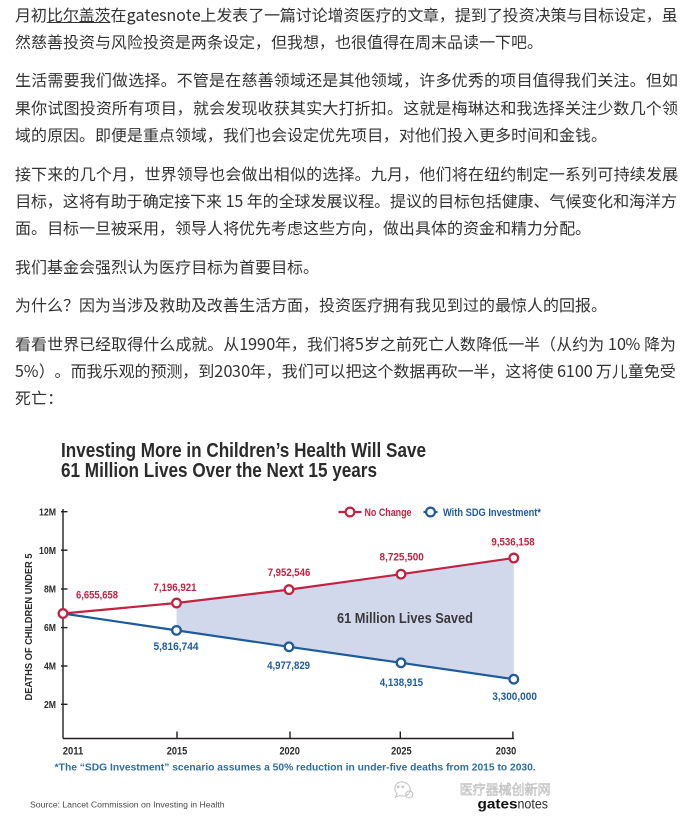 The width and height of the screenshot is (693, 824). I want to click on svg-text: 8M, so click(50, 590).